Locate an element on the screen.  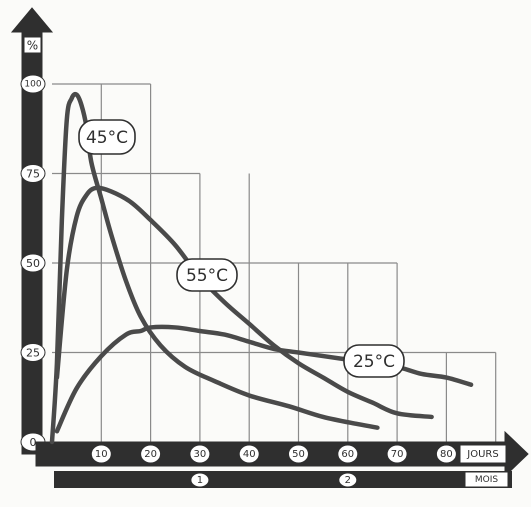
x-tick-label: 30 is located at coordinates (200, 454).